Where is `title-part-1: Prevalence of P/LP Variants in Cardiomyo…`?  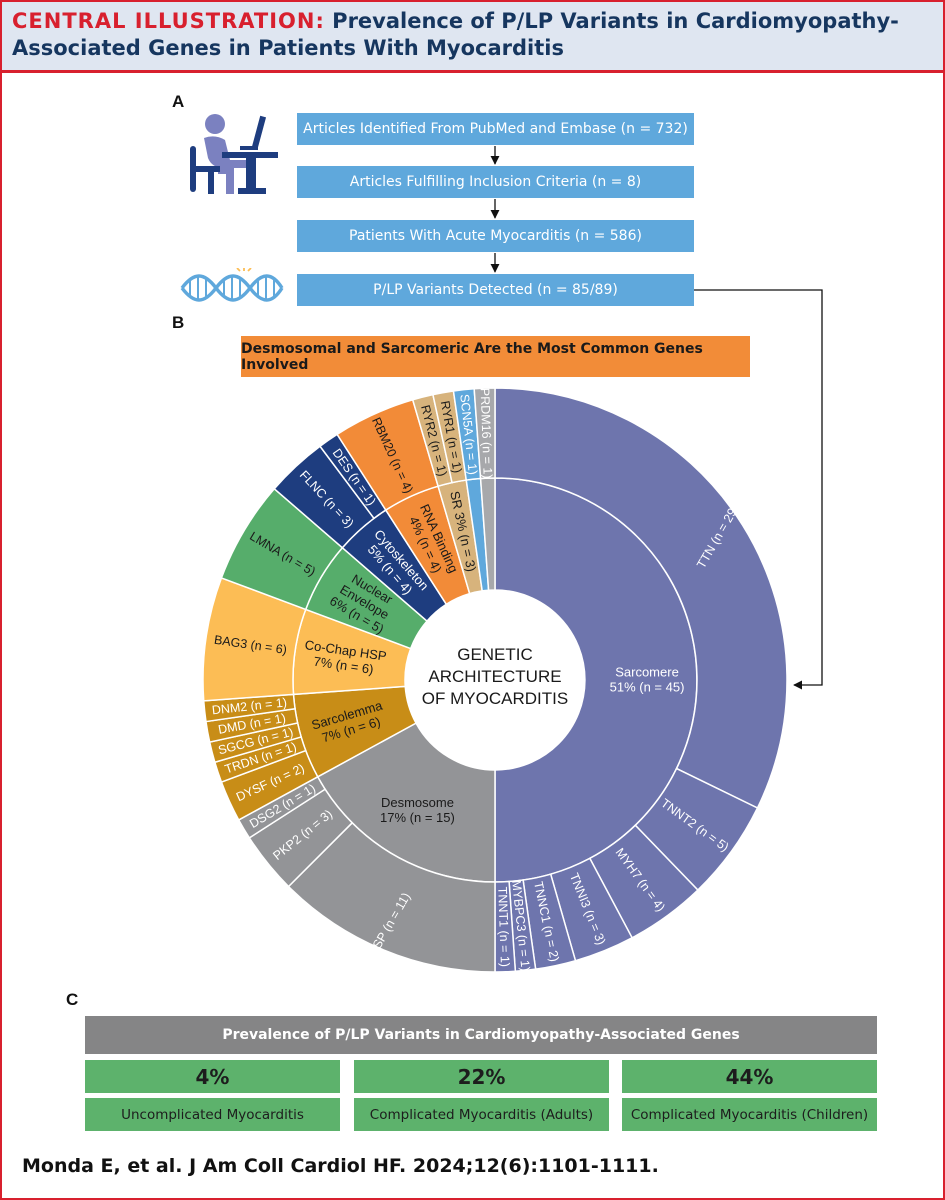
title-part-1: Prevalence of P/LP Variants in Cardiomyo… is located at coordinates (615, 21).